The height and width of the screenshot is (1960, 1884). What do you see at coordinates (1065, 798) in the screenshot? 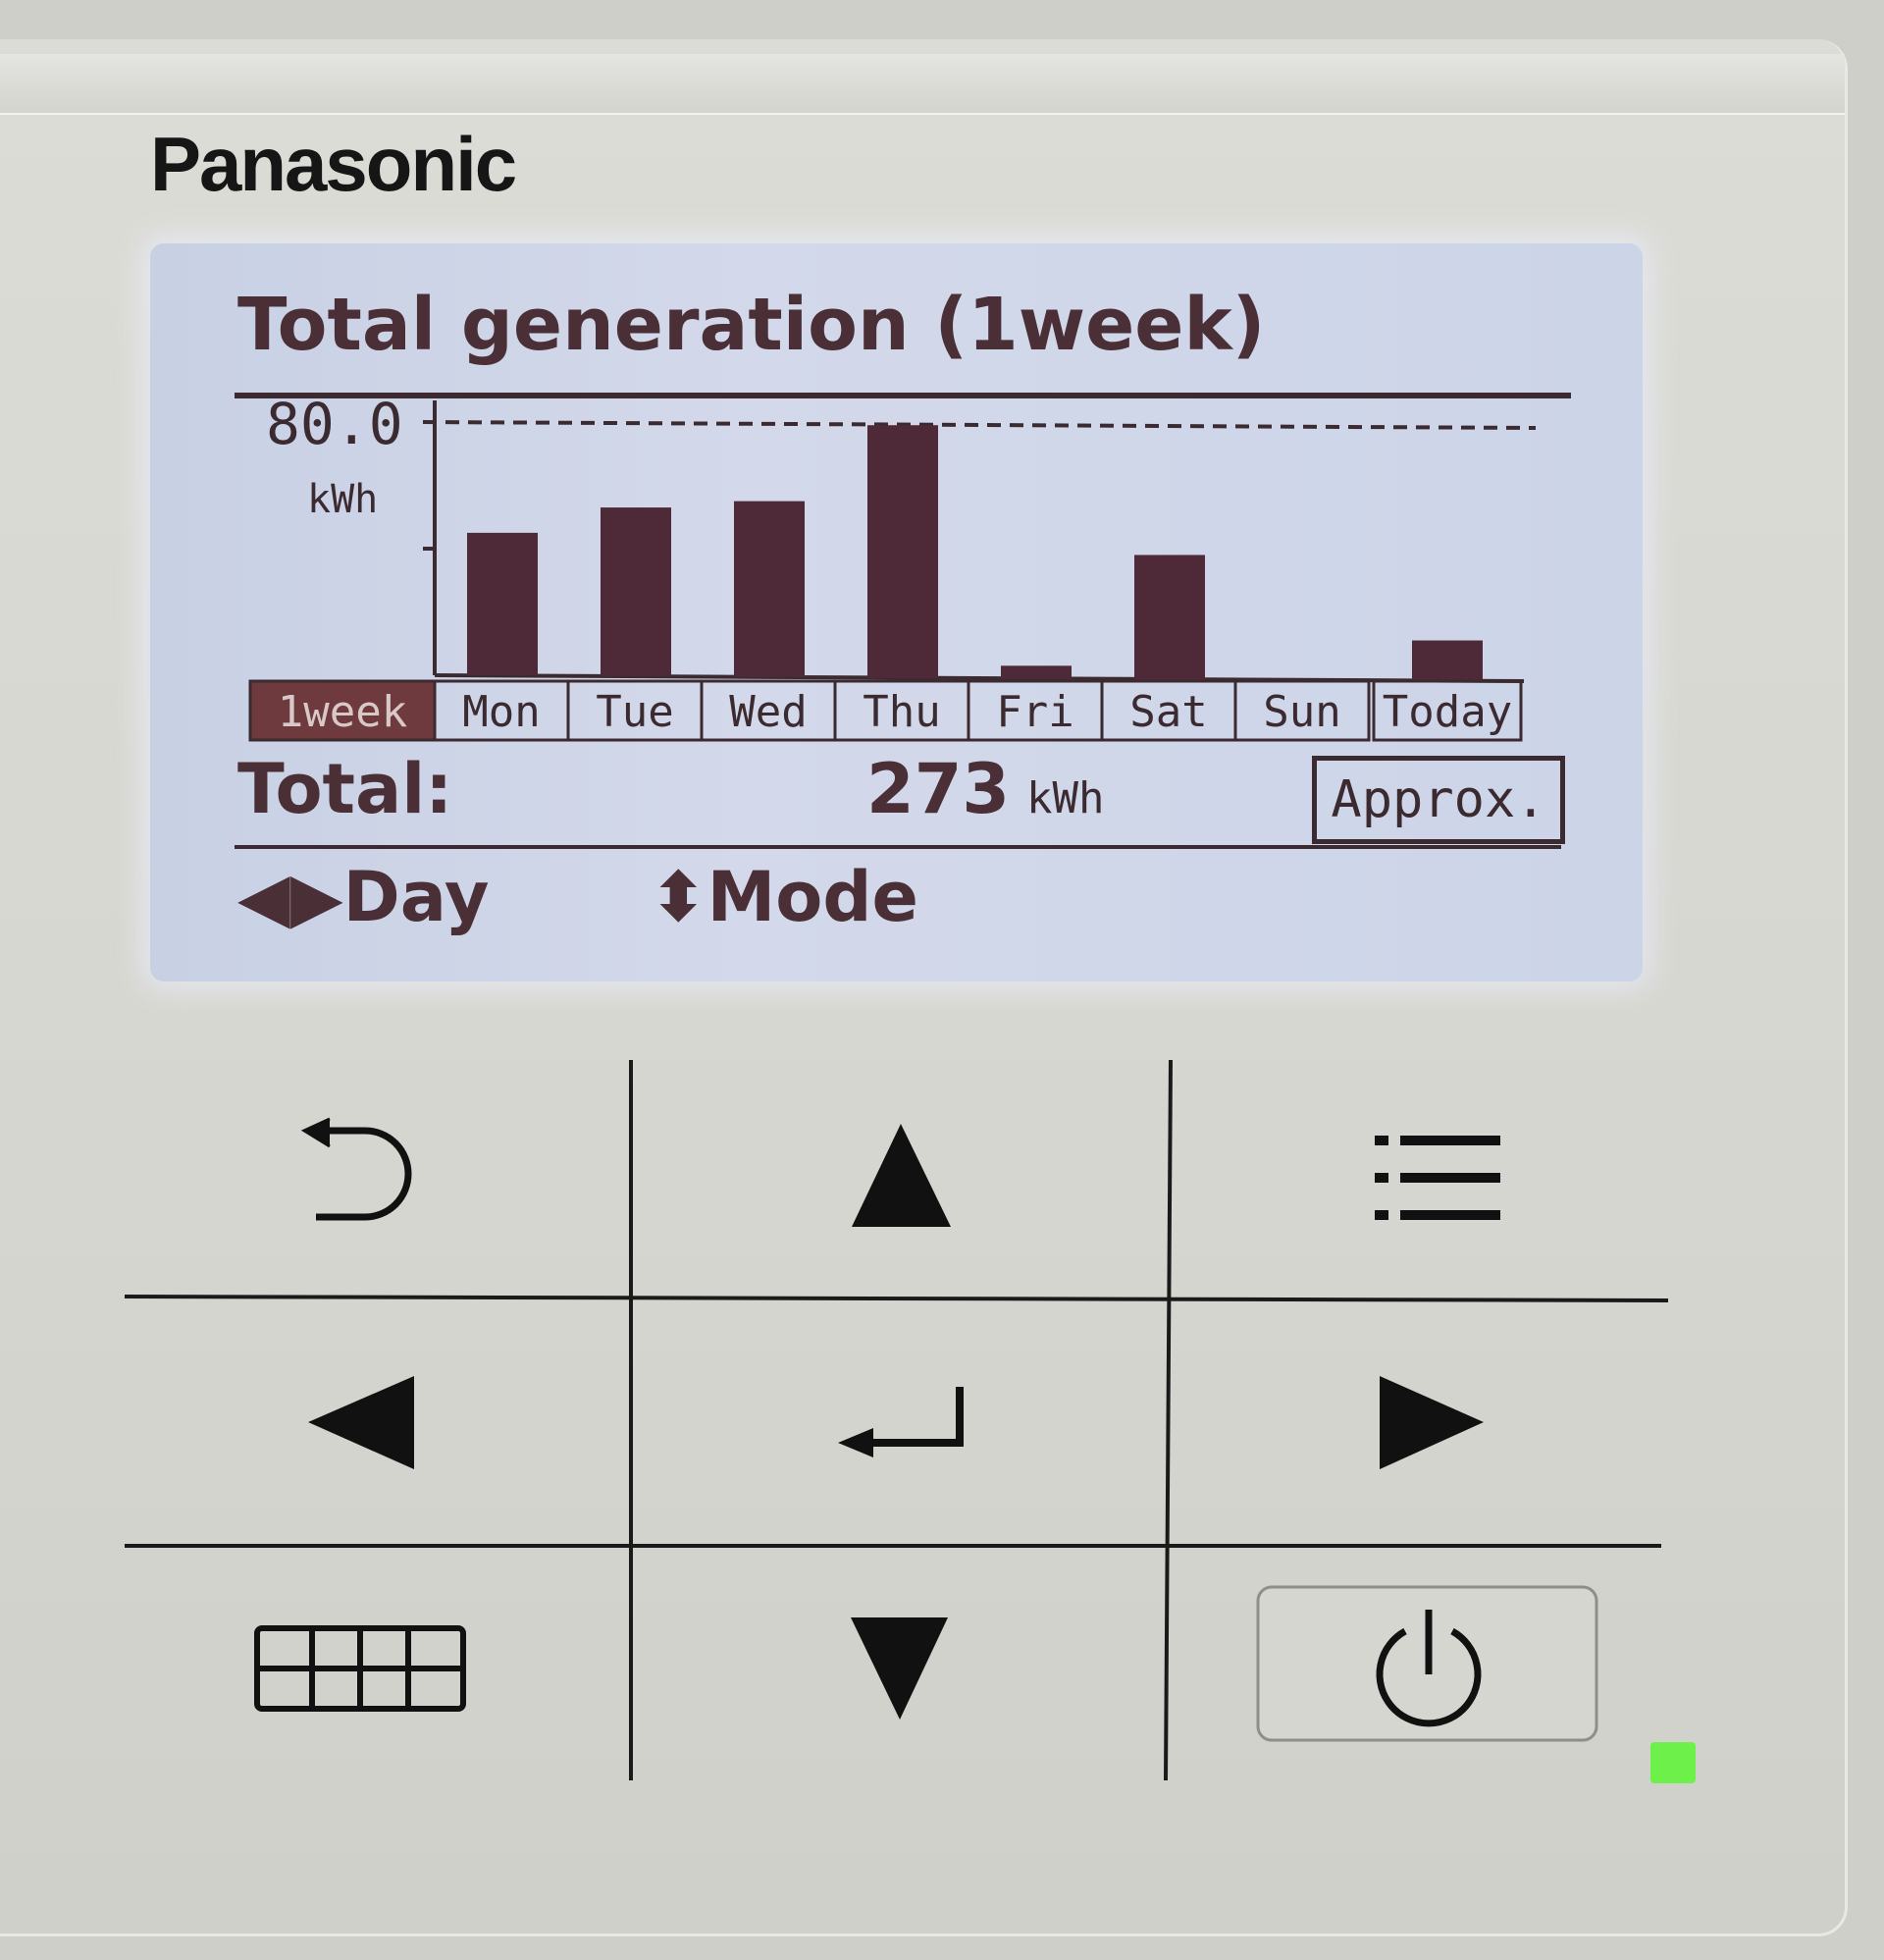
I see `total-unit: kWh` at bounding box center [1065, 798].